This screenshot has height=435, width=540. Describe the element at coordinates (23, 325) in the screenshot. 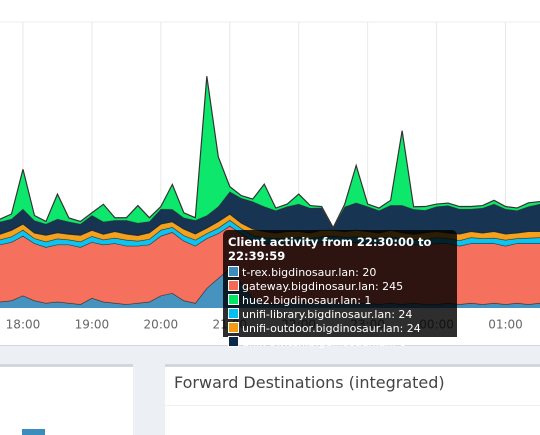

I see `x-tick-label: 18:00` at that location.